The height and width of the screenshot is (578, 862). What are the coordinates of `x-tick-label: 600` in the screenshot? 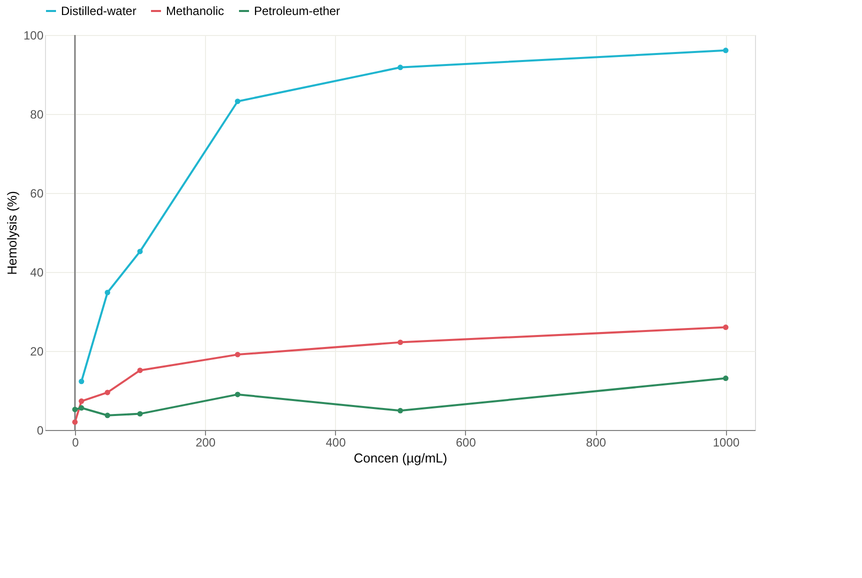 It's located at (466, 443).